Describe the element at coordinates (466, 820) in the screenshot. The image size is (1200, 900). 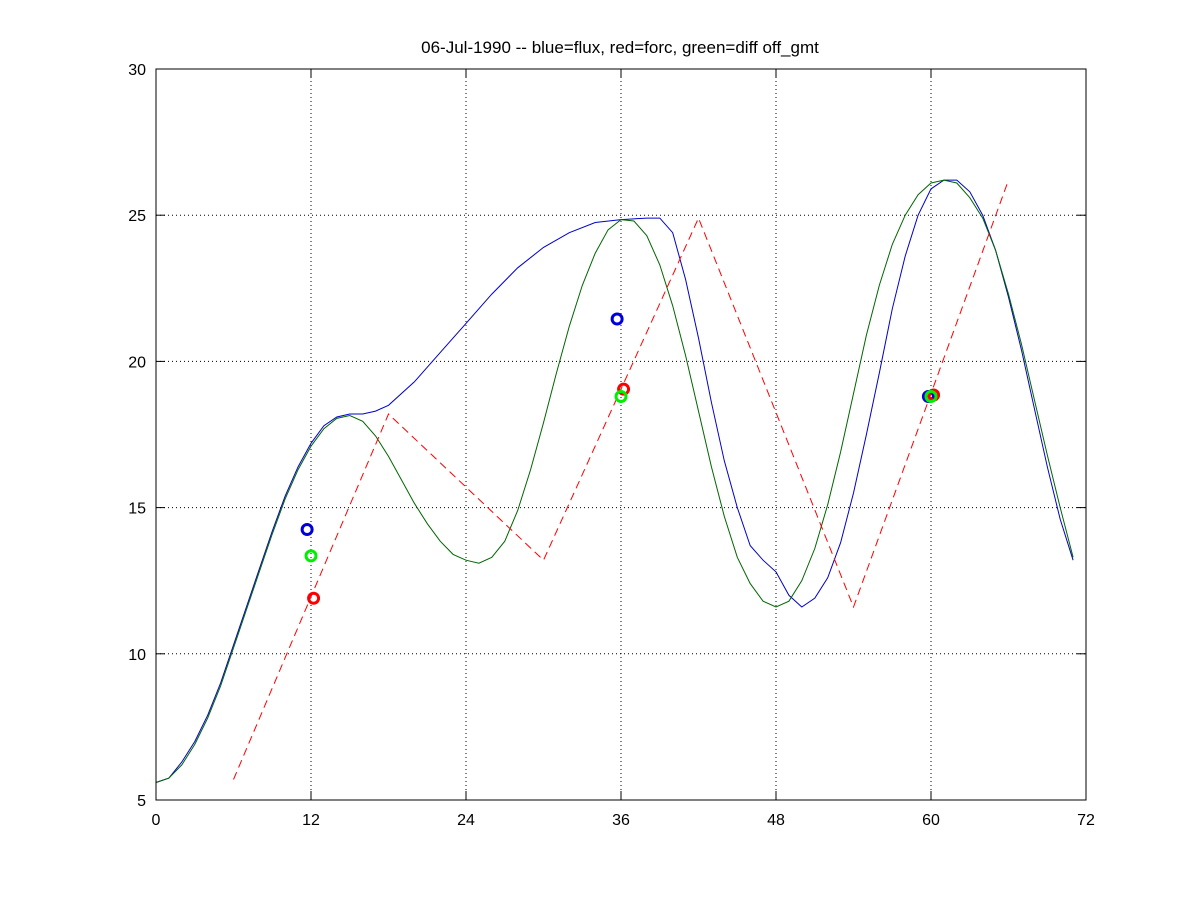
I see `x-tick-label: 24` at that location.